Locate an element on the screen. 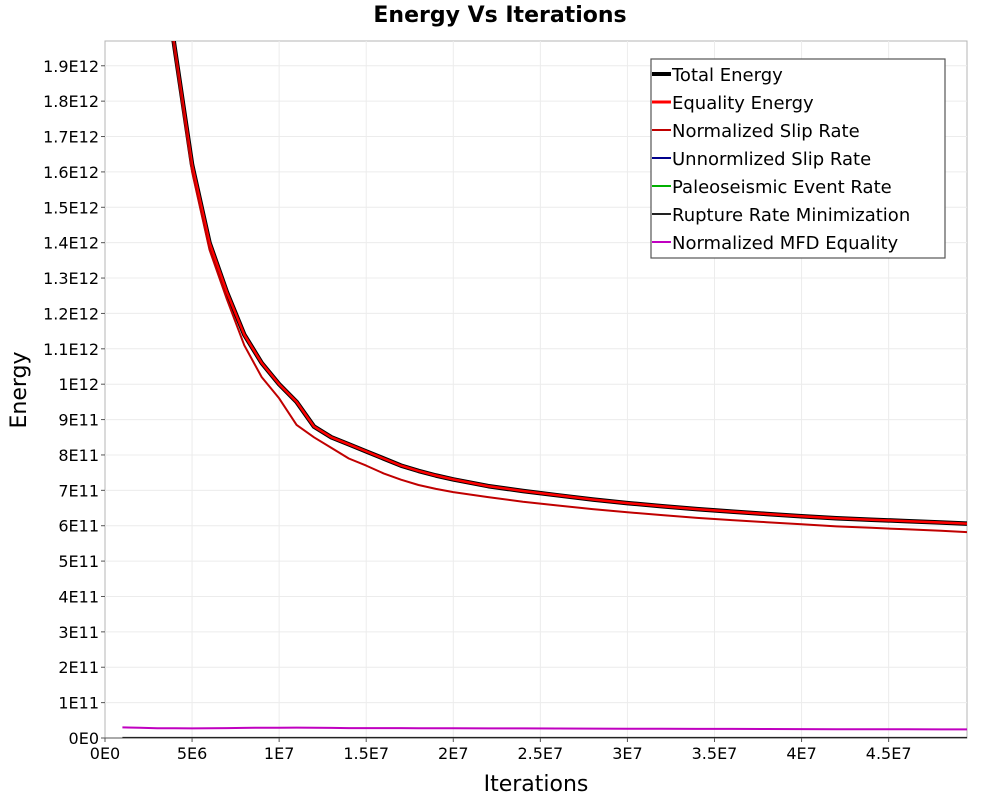 The image size is (1000, 800). y-tick-label: 1.3E12 is located at coordinates (71, 278).